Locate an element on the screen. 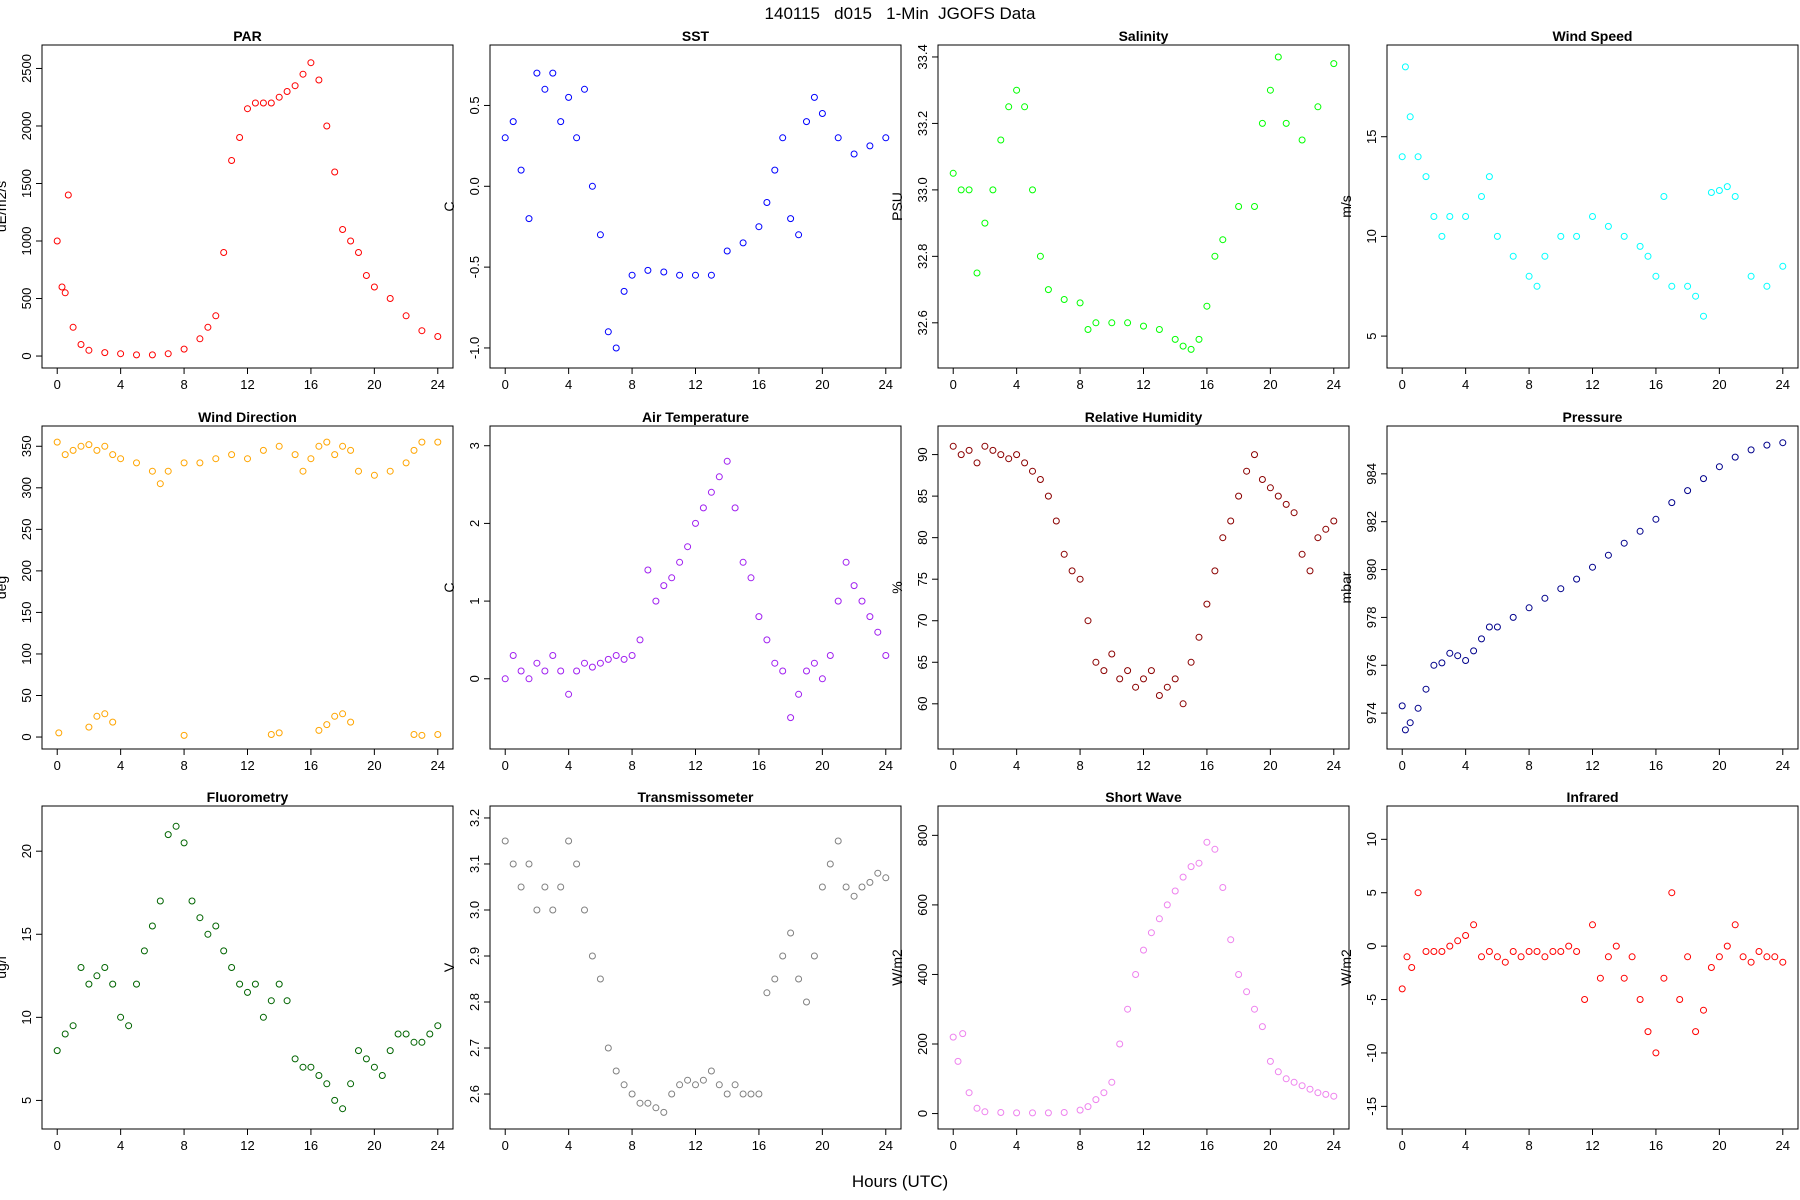  y-tick-label: 1 is located at coordinates (474, 600).